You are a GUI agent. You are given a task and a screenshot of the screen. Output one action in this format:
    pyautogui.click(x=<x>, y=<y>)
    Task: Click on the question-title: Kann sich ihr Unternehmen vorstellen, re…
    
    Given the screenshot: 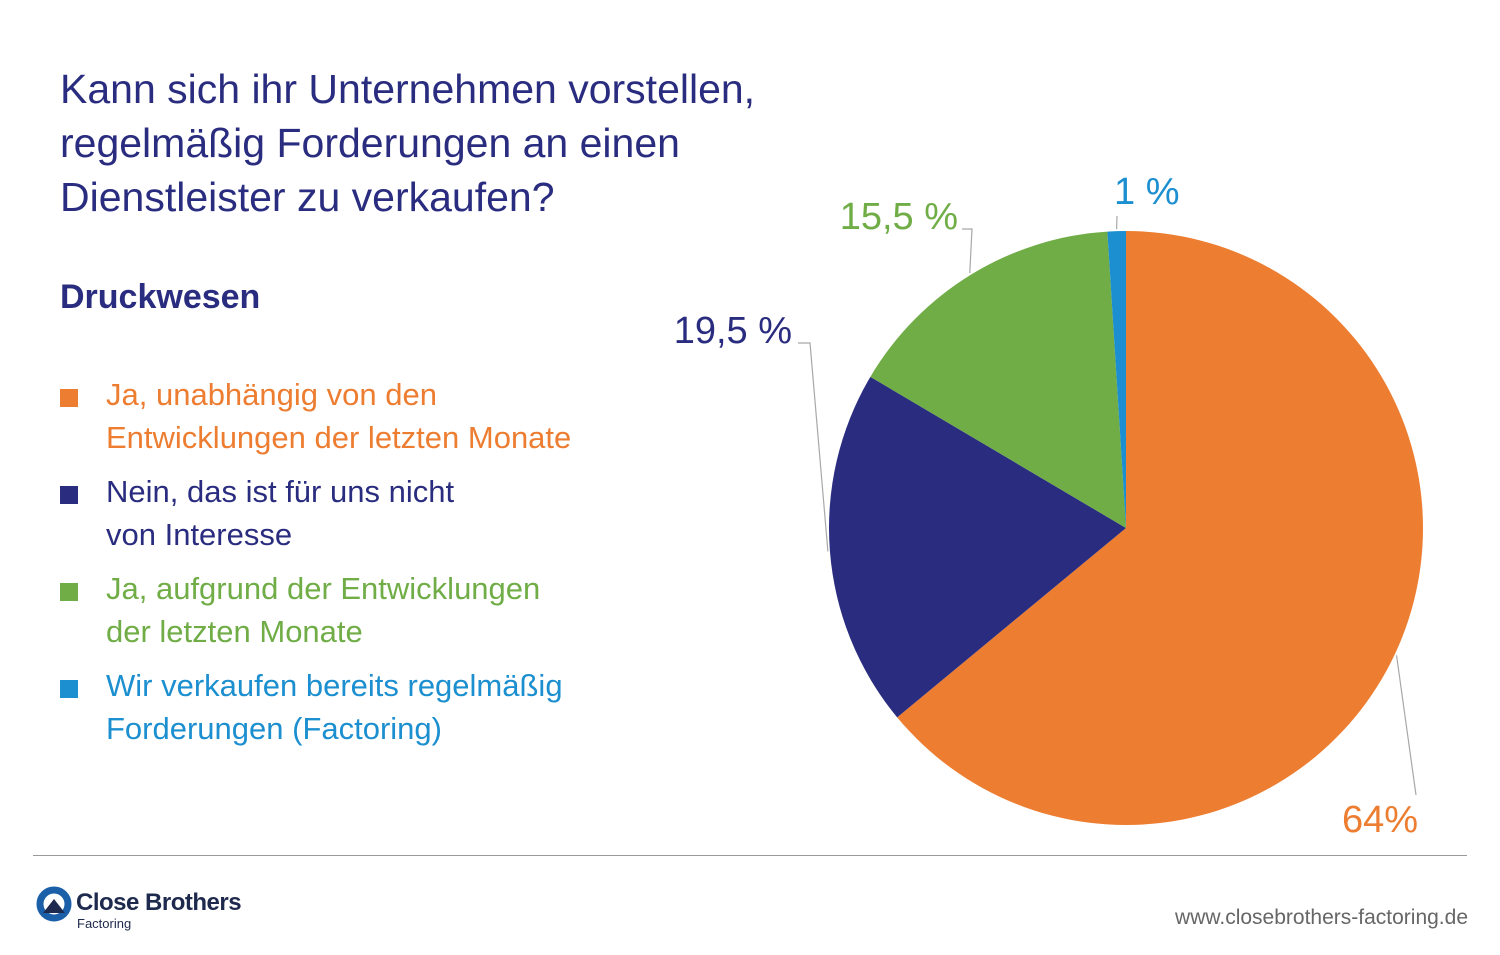 What is the action you would take?
    pyautogui.click(x=440, y=143)
    